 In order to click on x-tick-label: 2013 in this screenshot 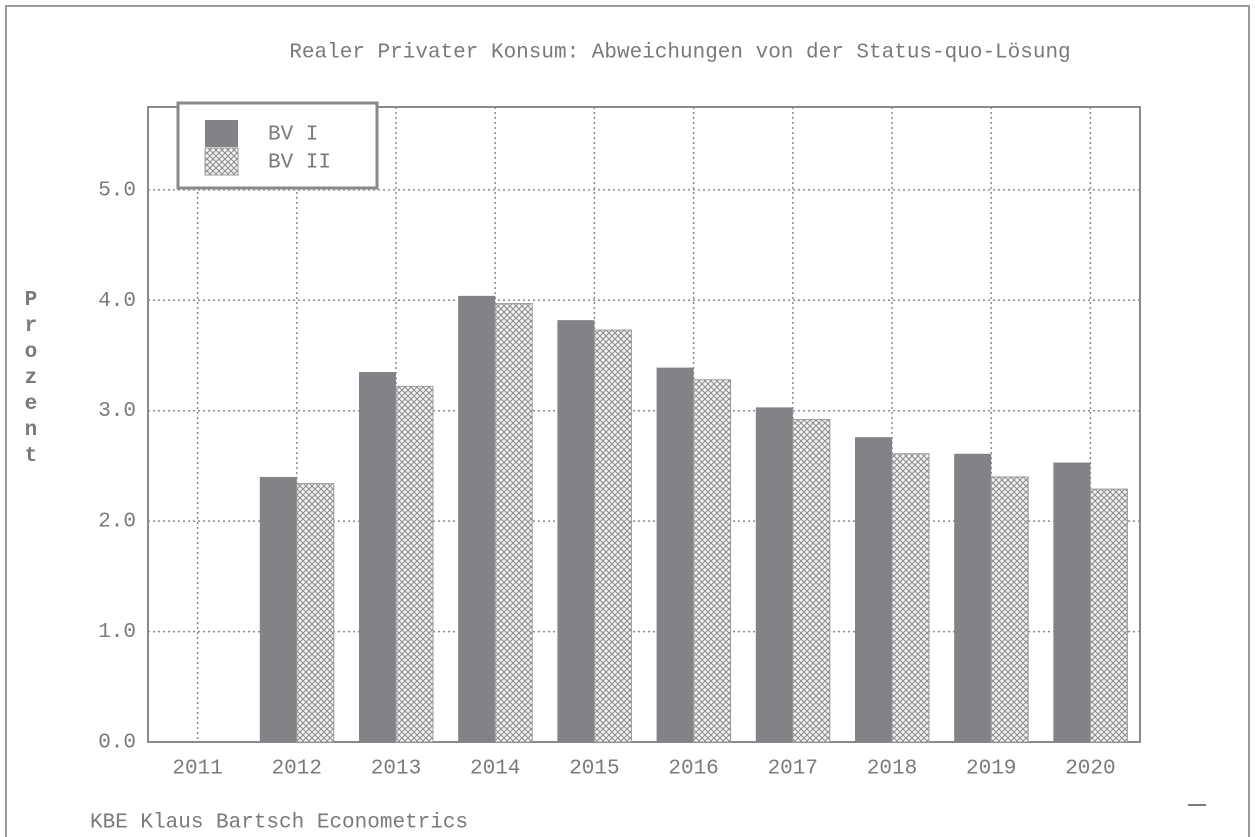, I will do `click(396, 769)`.